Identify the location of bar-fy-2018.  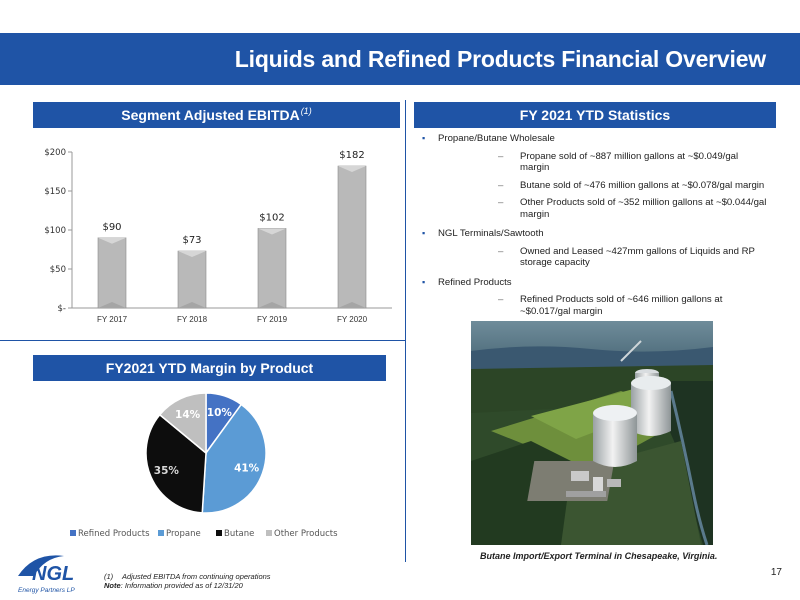
(192, 279).